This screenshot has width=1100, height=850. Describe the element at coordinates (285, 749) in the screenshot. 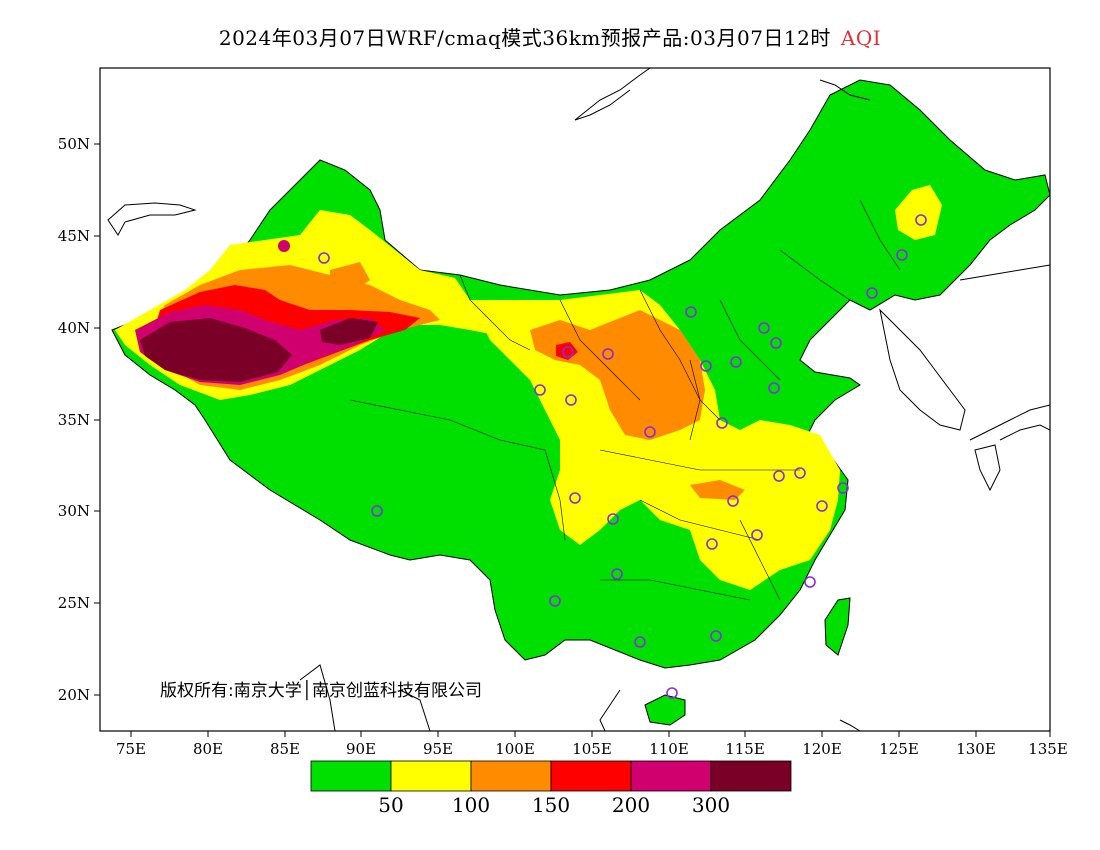

I see `lon-tick-label: 85E` at that location.